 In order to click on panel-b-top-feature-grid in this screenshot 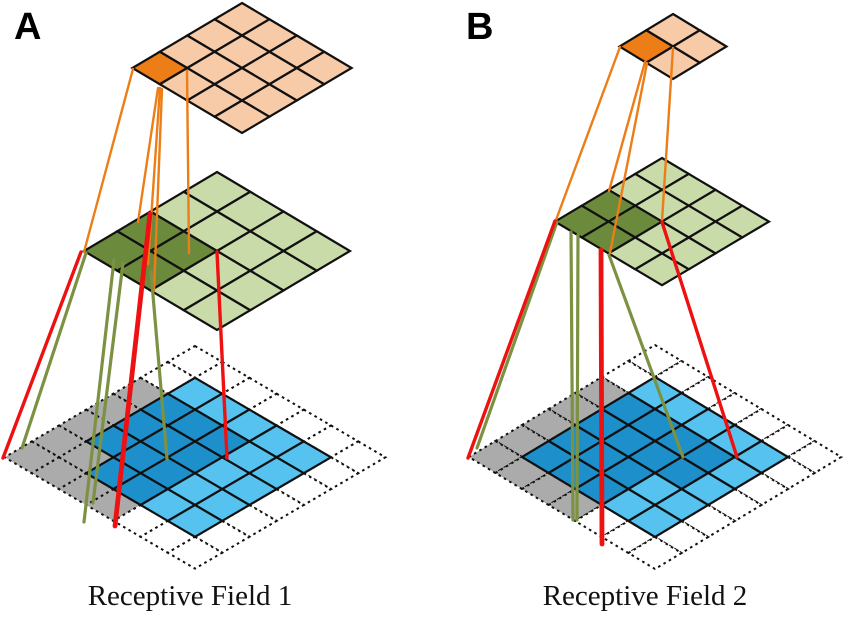, I will do `click(673, 46)`.